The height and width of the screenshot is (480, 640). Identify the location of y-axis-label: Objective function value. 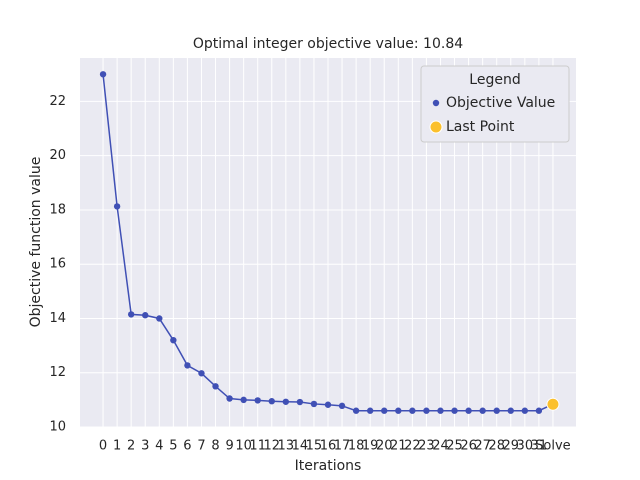
(36, 242).